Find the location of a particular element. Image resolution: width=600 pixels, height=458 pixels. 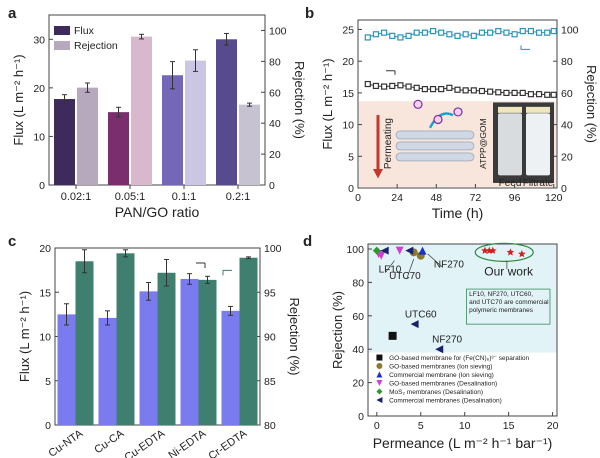

y-right-tick-label: 95 is located at coordinates (270, 293).